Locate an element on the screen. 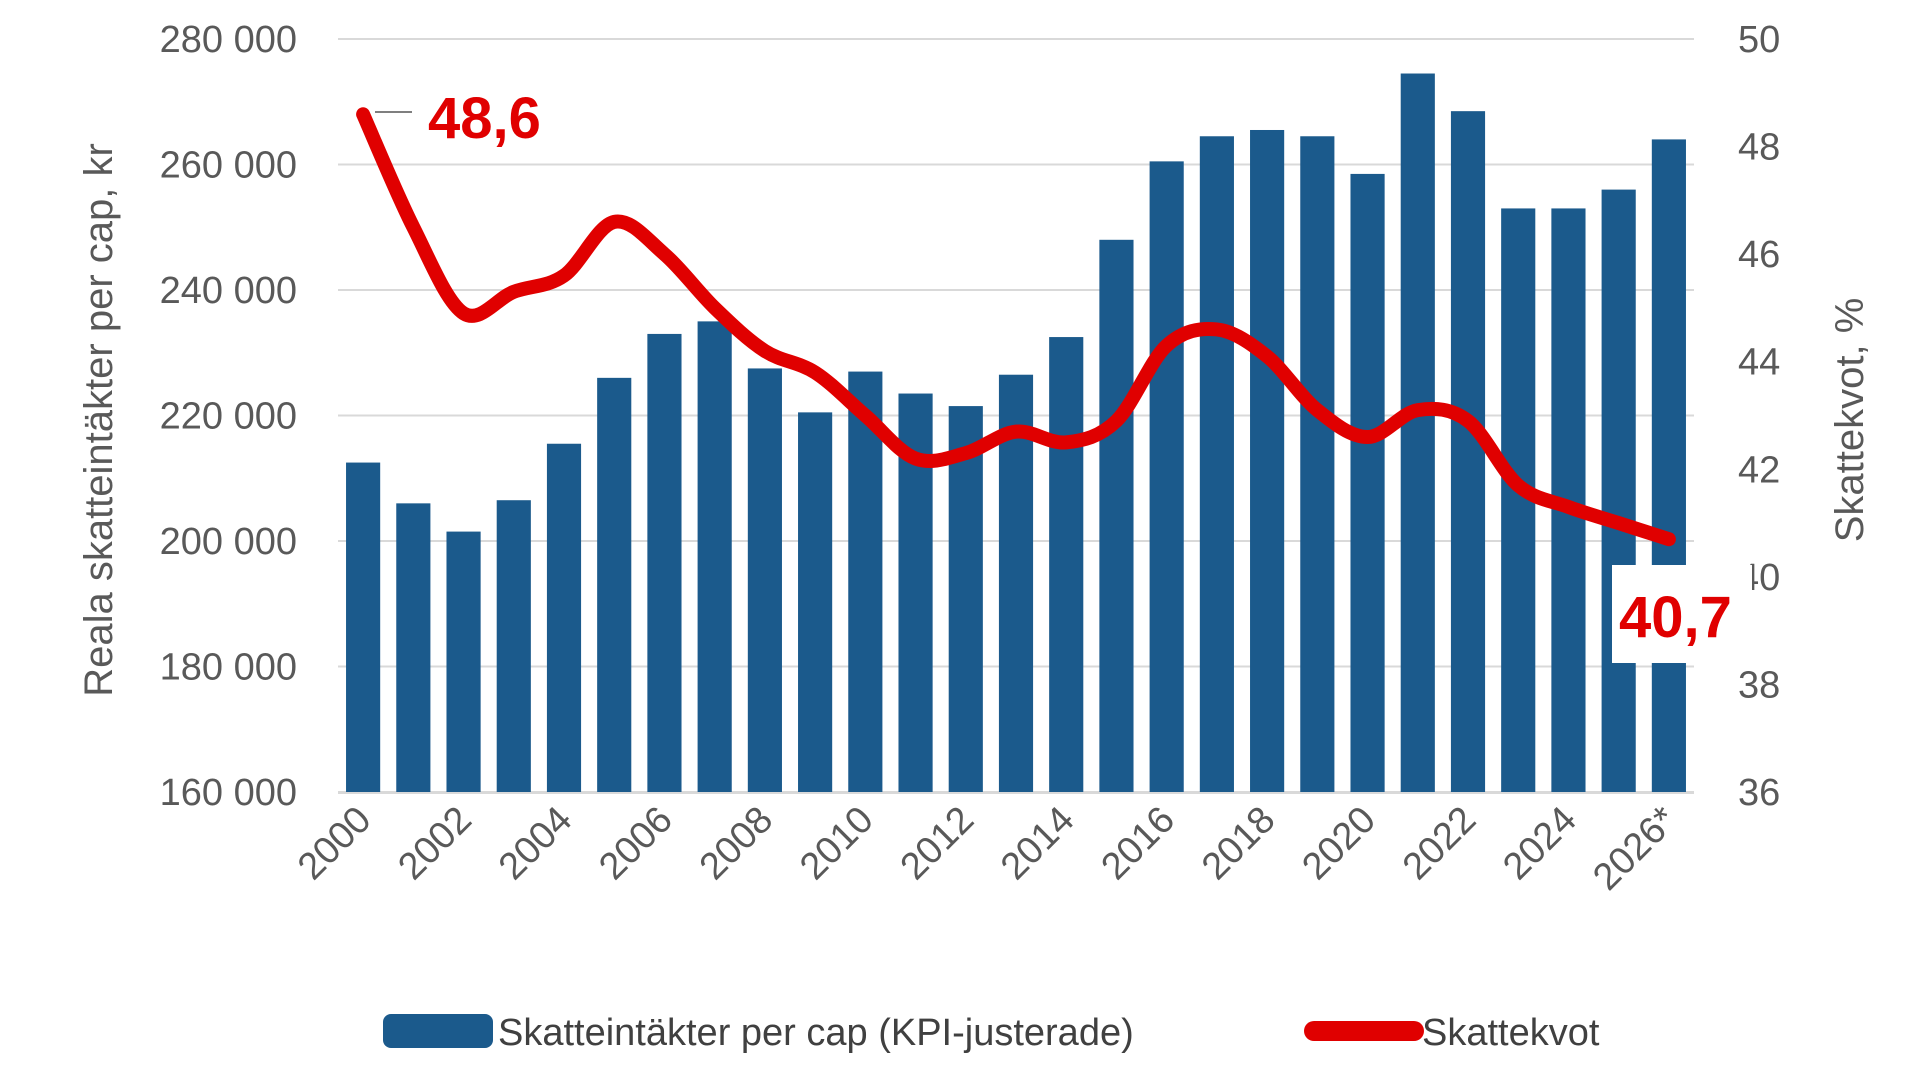  x-tick-label: 2002 is located at coordinates (434, 843).